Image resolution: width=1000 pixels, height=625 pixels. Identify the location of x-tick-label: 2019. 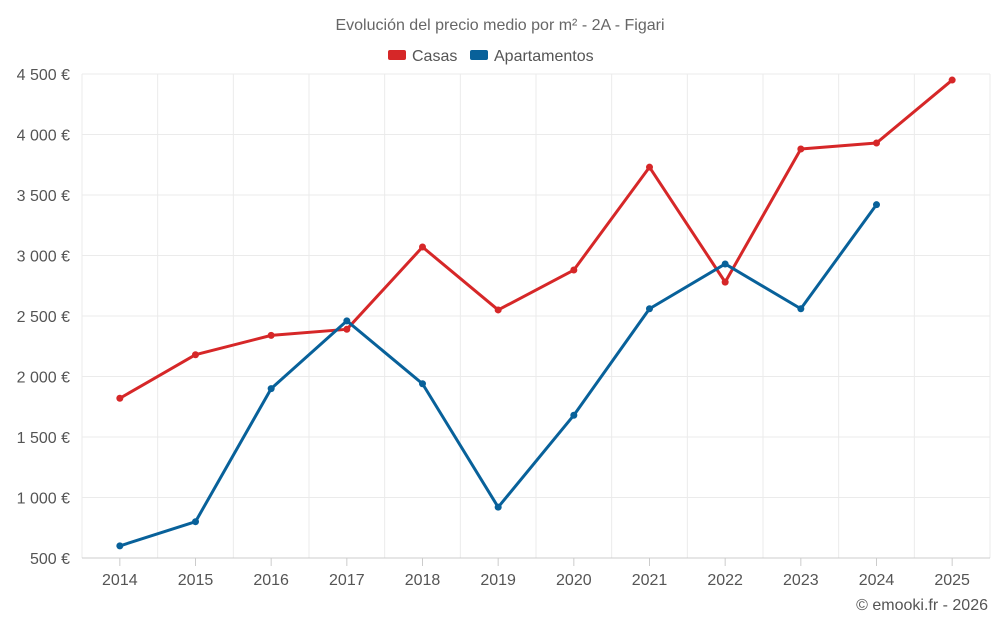
(498, 580).